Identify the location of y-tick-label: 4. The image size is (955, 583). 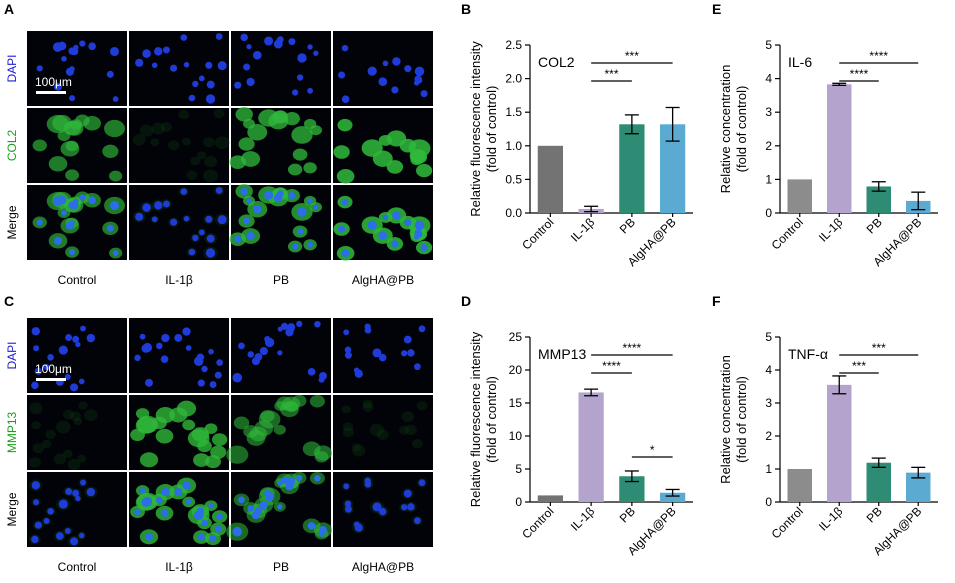
(768, 370).